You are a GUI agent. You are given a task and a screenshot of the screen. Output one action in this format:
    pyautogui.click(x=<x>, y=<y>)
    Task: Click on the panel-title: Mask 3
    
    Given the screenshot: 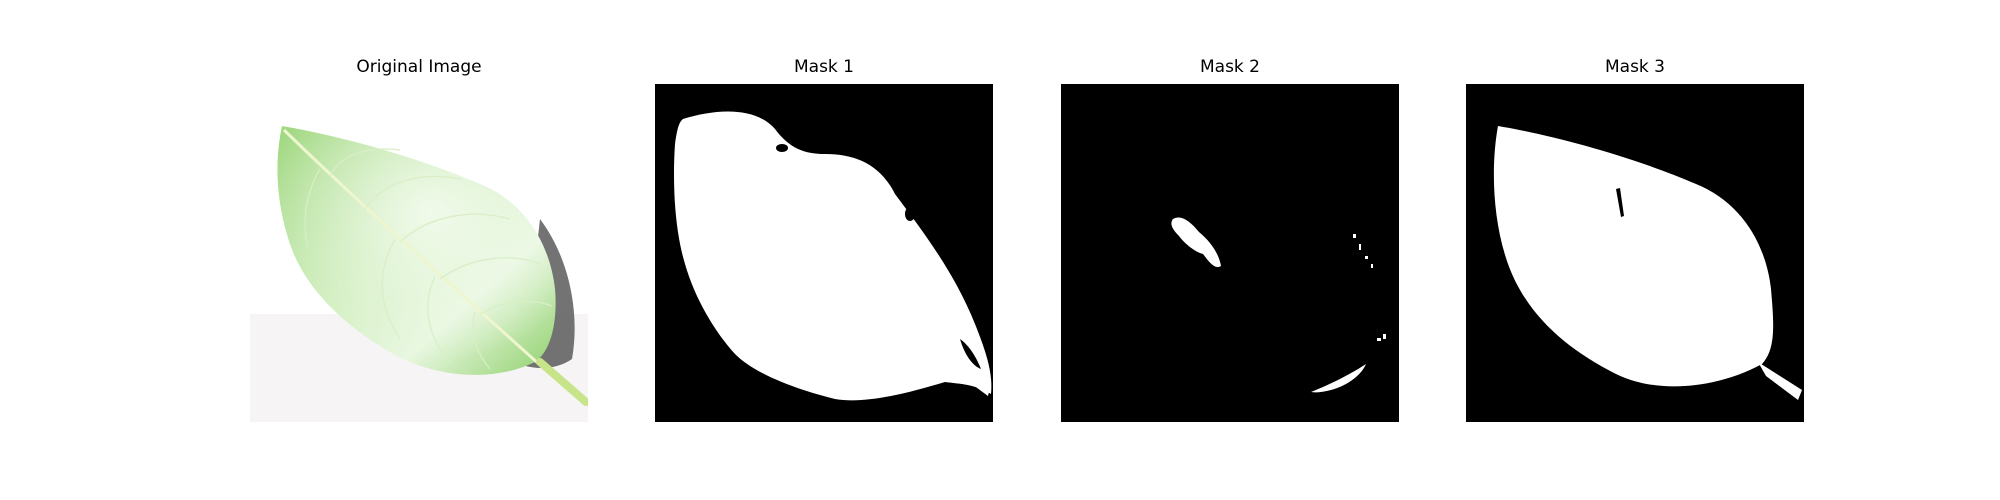 What is the action you would take?
    pyautogui.click(x=1634, y=67)
    